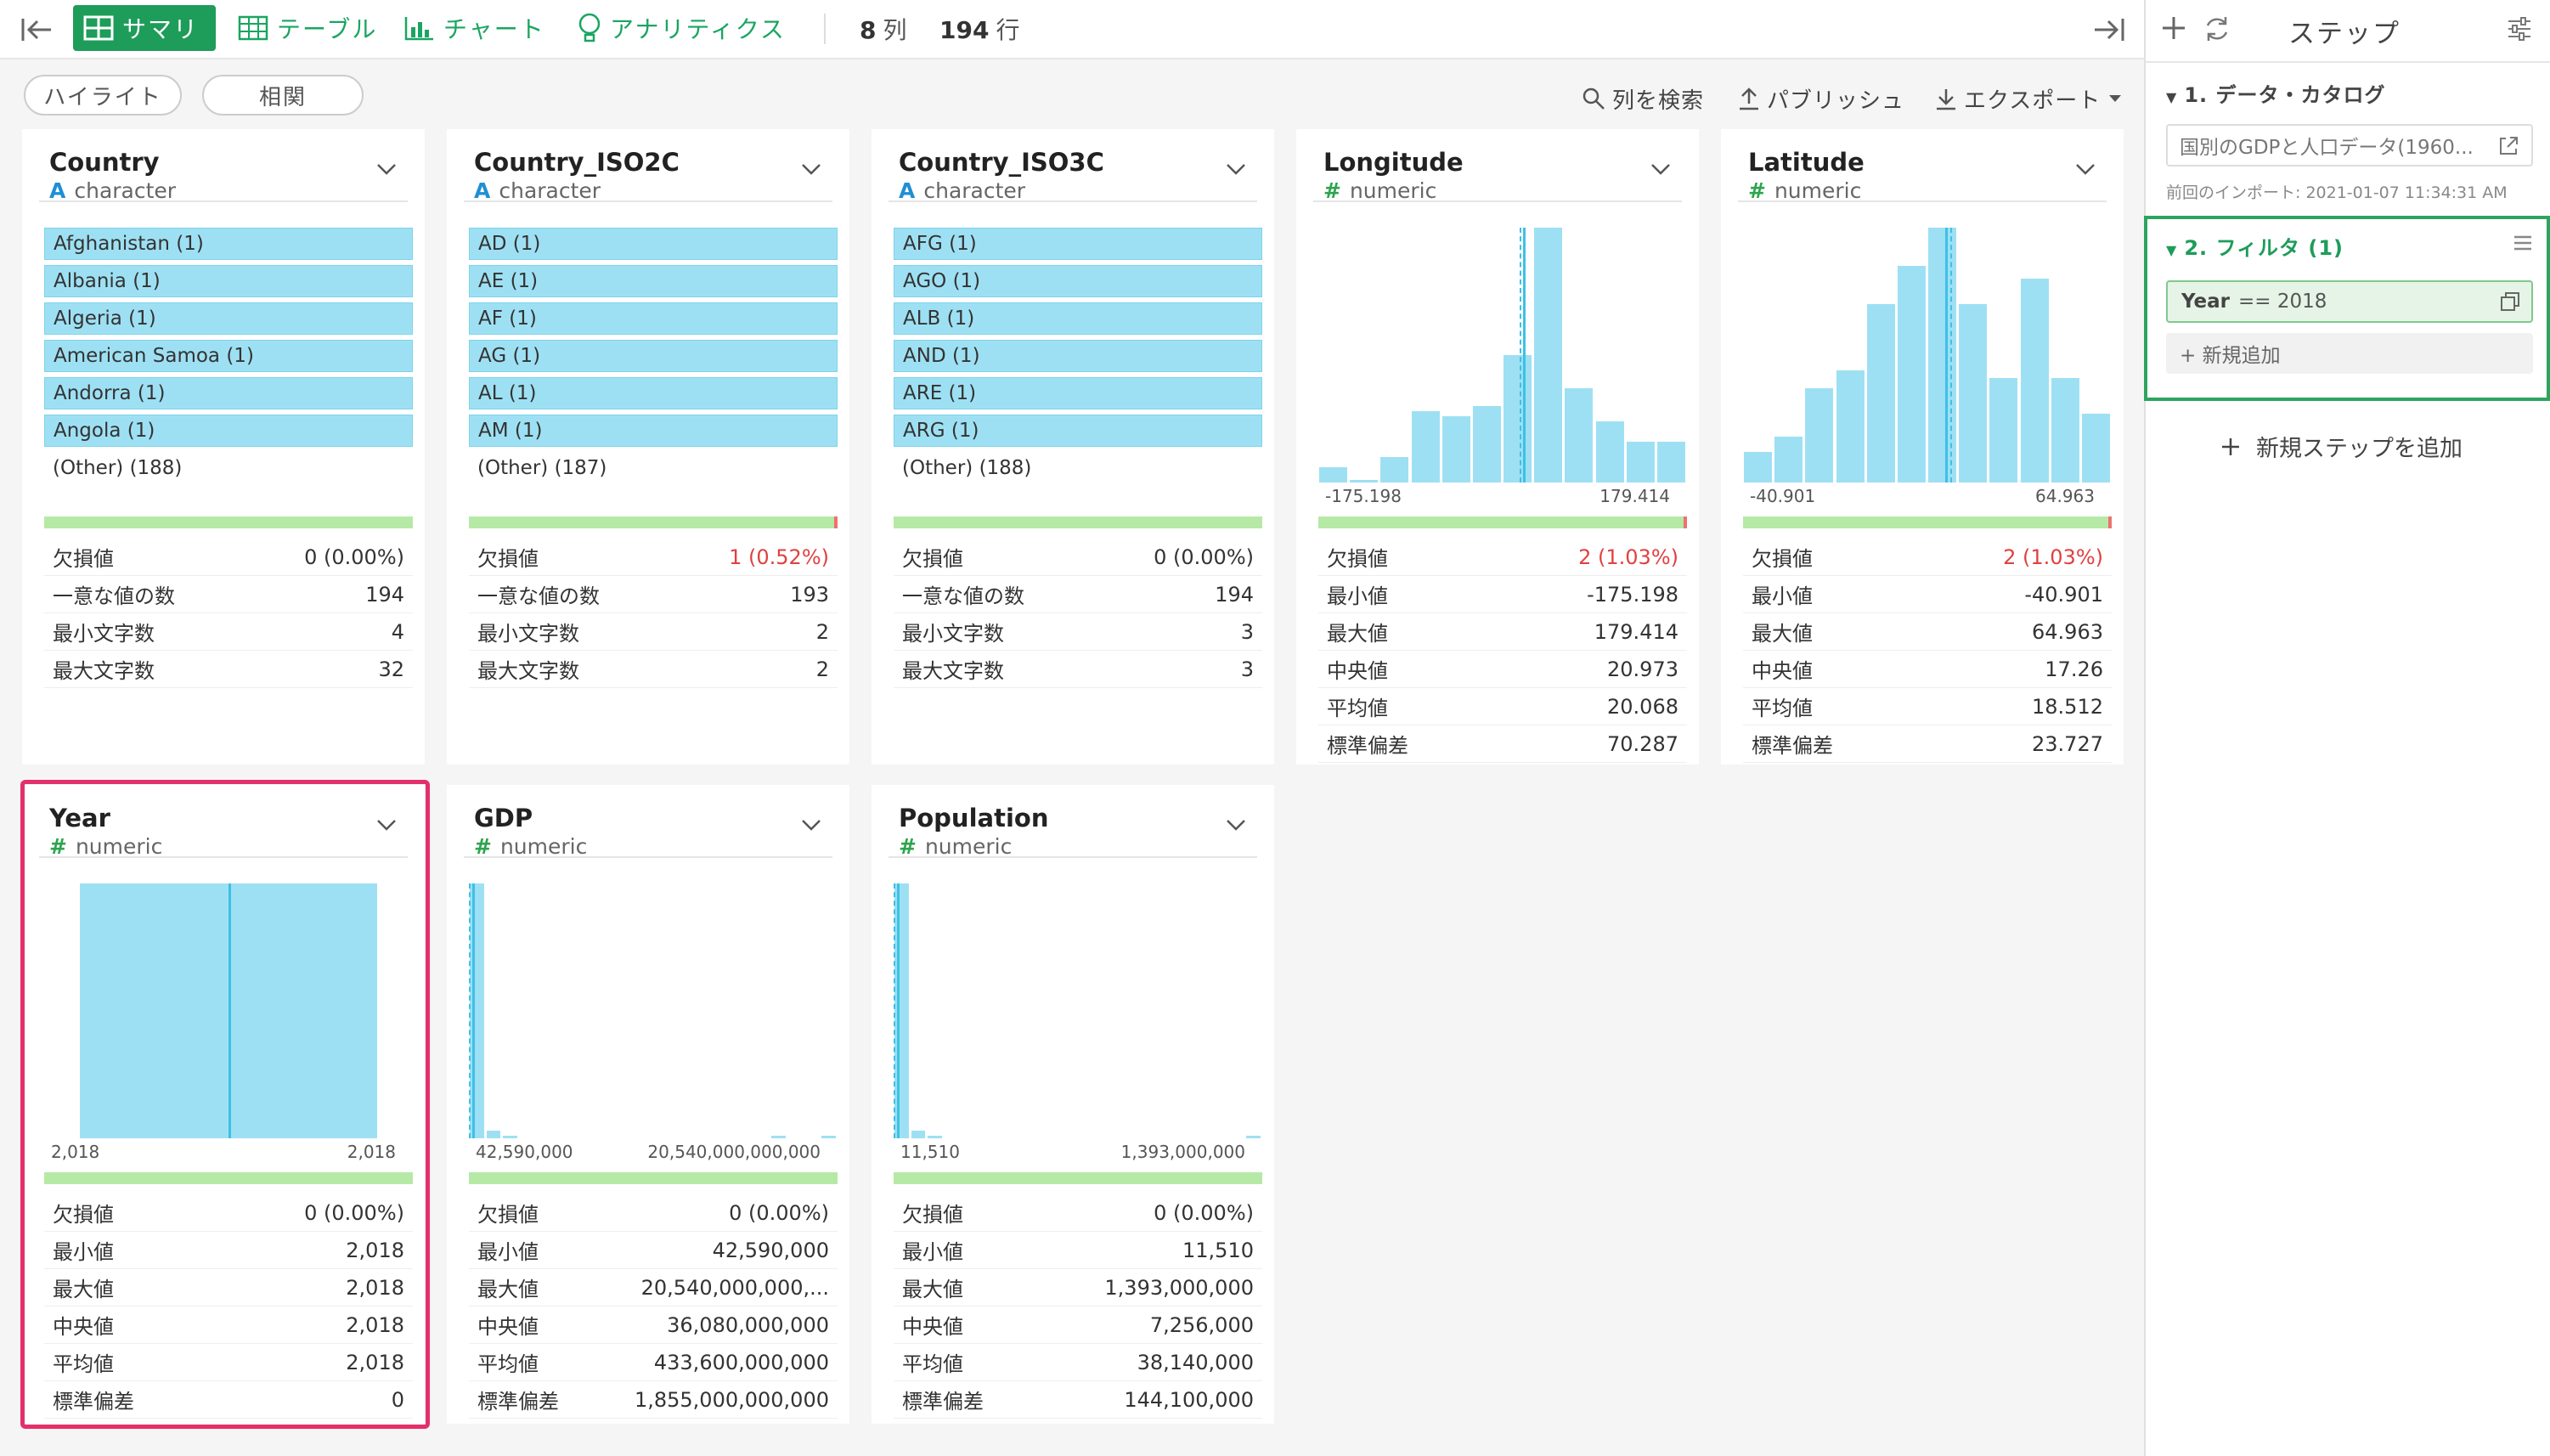 This screenshot has height=1456, width=2550. What do you see at coordinates (681, 28) in the screenshot?
I see `tab-analytics: アナリティクス` at bounding box center [681, 28].